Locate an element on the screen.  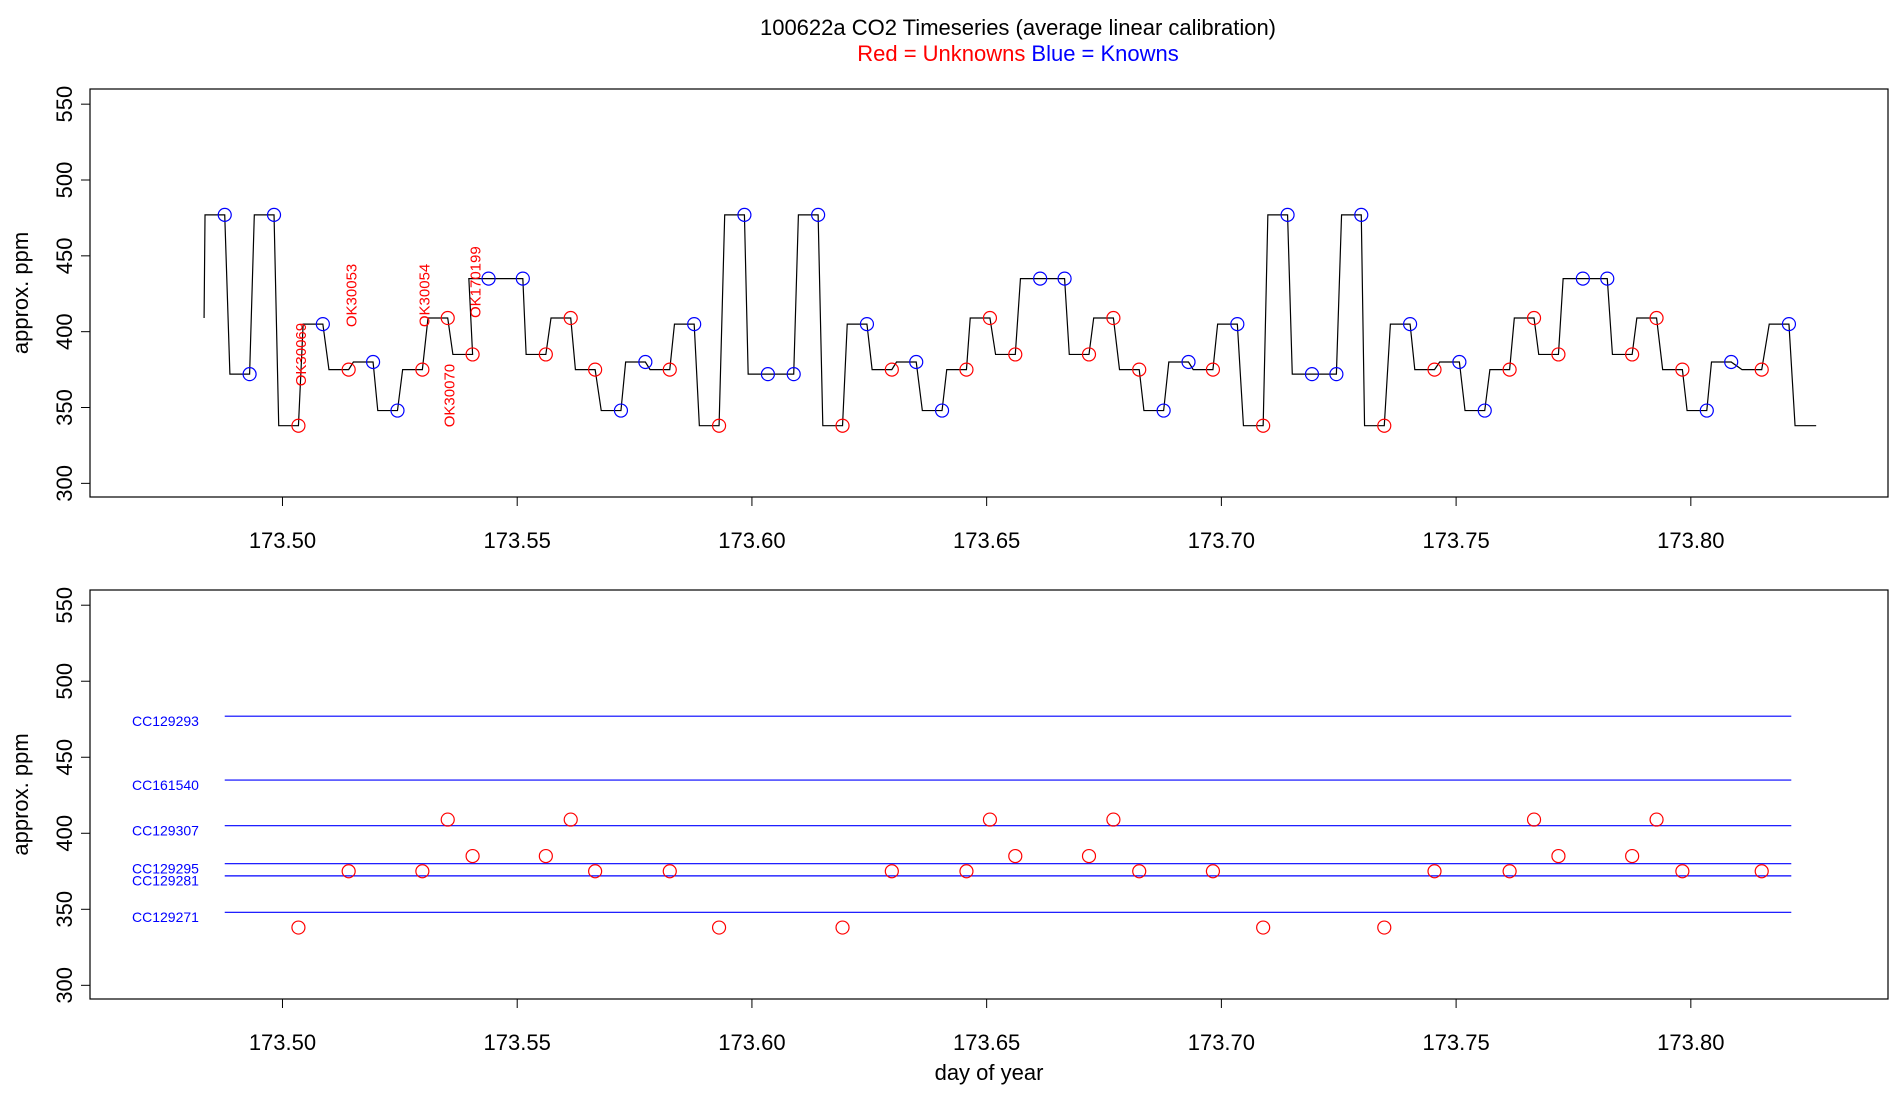
annotation: OK30070 is located at coordinates (450, 395).